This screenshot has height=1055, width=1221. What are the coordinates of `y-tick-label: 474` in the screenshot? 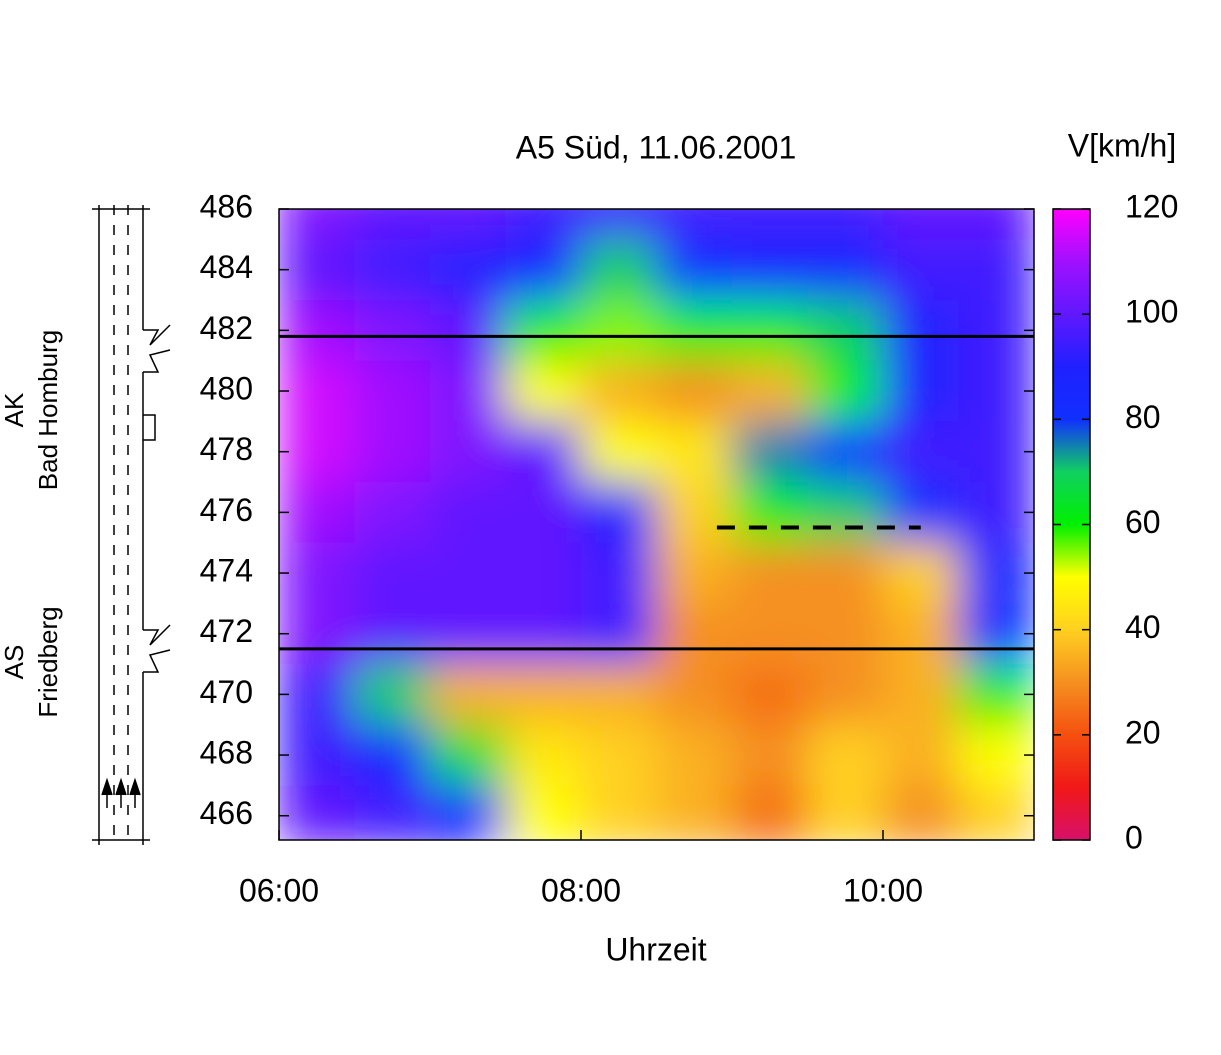 It's located at (226, 570).